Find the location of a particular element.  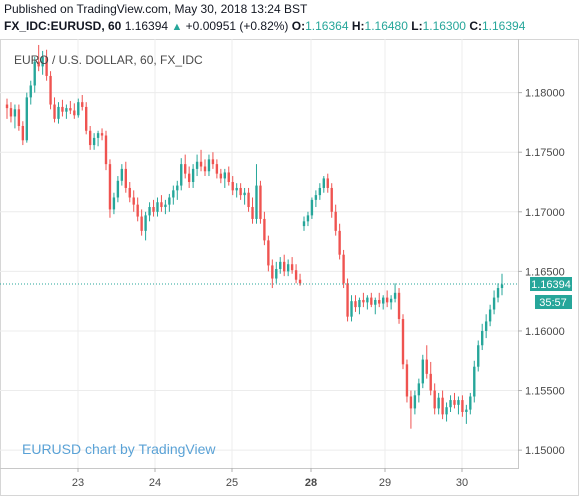

symbol-label: FX_IDC:EURUSD, 60 is located at coordinates (63, 26).